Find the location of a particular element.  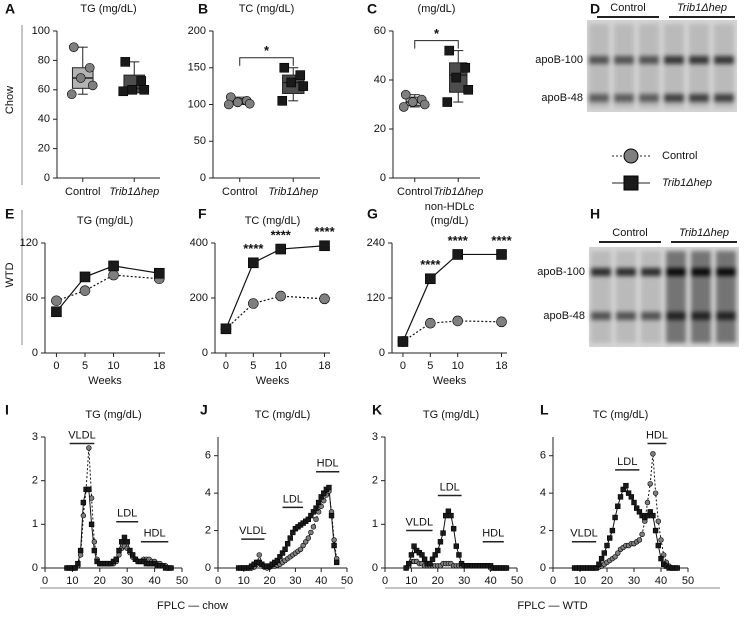

x-tick-label: 5 is located at coordinates (253, 366).